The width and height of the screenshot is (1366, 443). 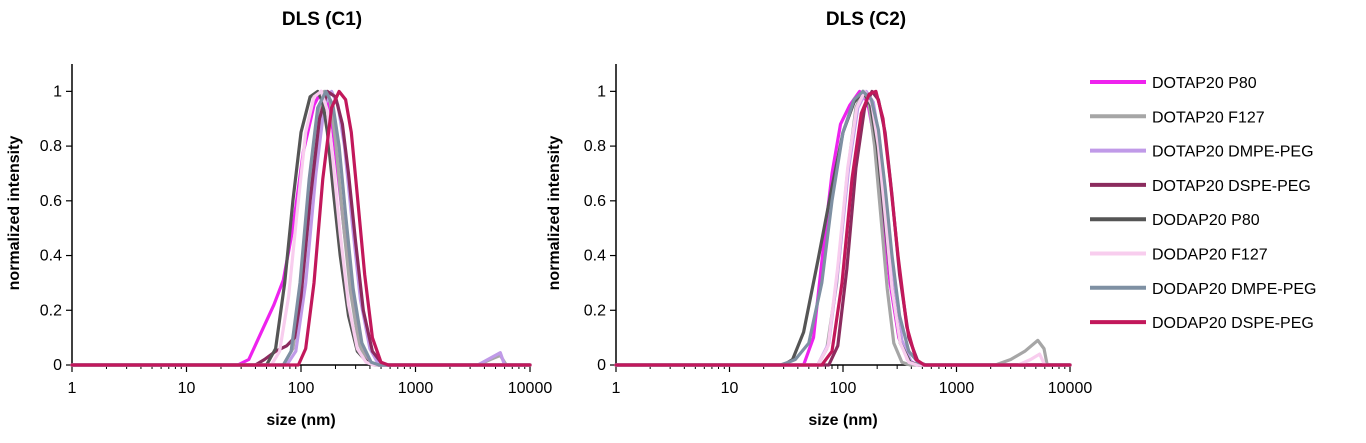 I want to click on legend-entry-label: DOTAP20 P80, so click(x=1204, y=83).